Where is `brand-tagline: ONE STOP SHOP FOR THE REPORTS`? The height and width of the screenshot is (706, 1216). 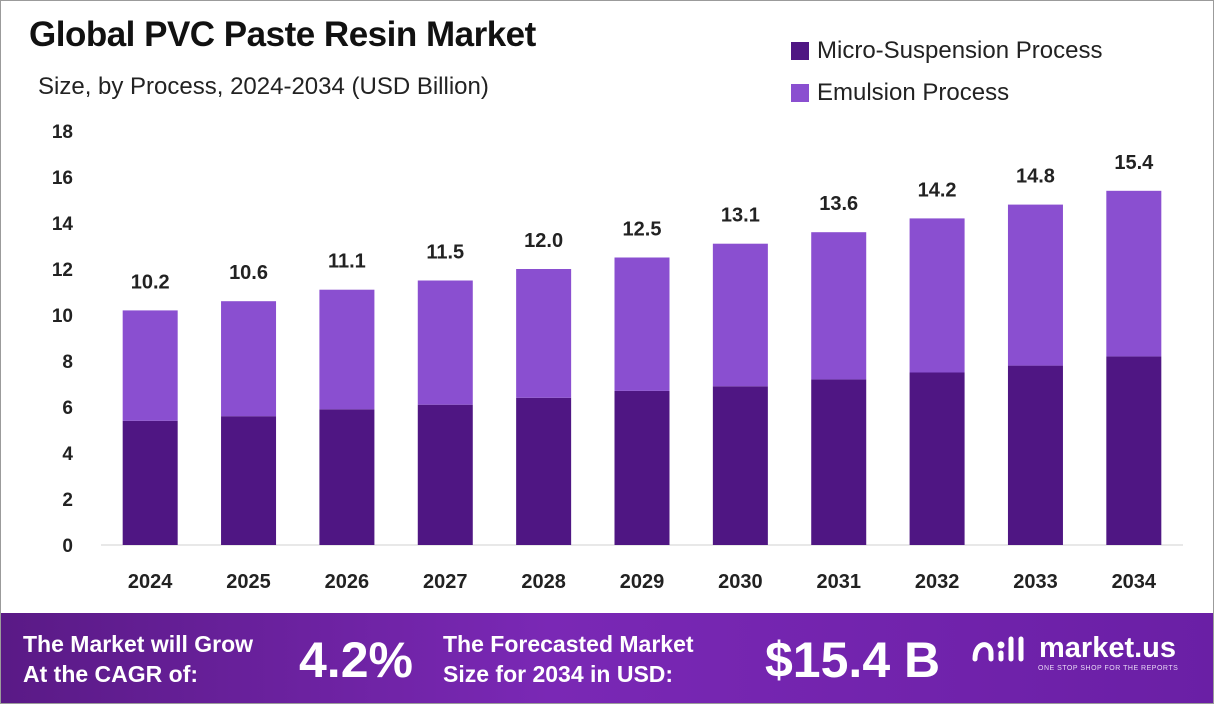 brand-tagline: ONE STOP SHOP FOR THE REPORTS is located at coordinates (1108, 668).